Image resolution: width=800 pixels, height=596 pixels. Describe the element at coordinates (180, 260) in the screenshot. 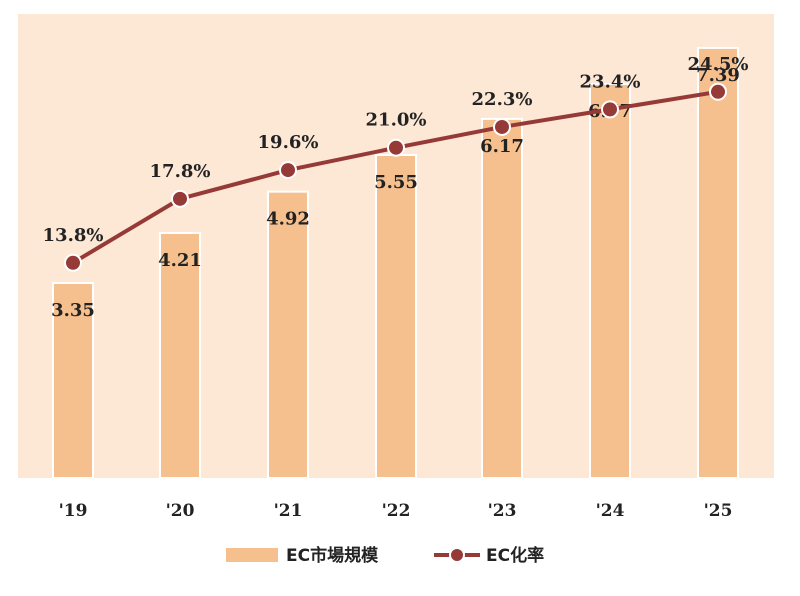

I see `bar-value-label-1: 4.21` at that location.